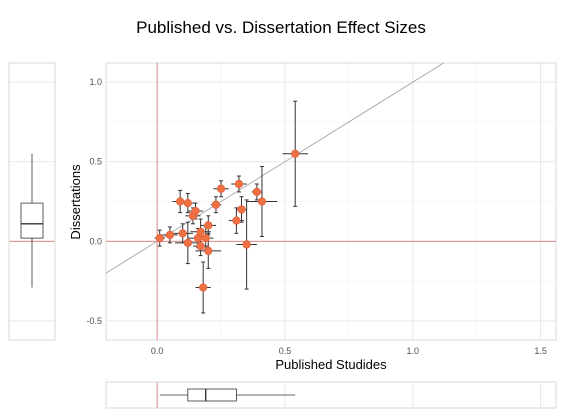 The height and width of the screenshot is (417, 562). I want to click on left-box-panel, so click(32, 201).